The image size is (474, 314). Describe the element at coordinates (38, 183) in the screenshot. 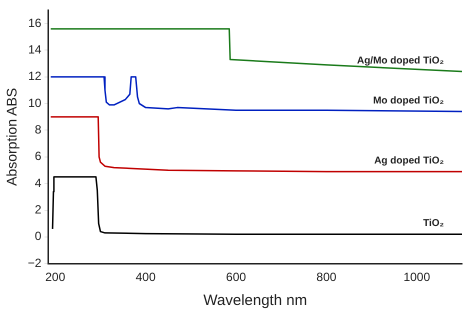

I see `y-tick-label: 4` at that location.